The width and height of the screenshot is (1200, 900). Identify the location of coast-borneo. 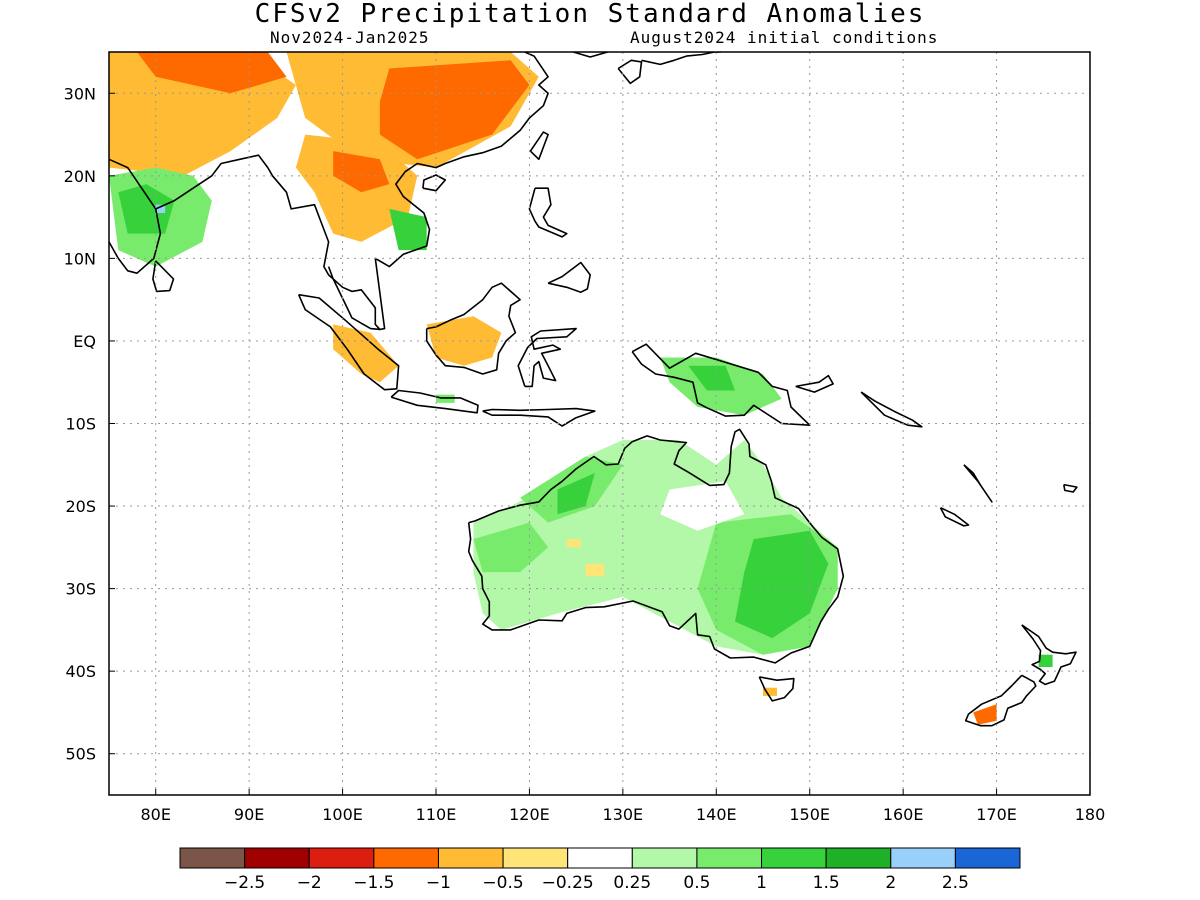
(473, 328).